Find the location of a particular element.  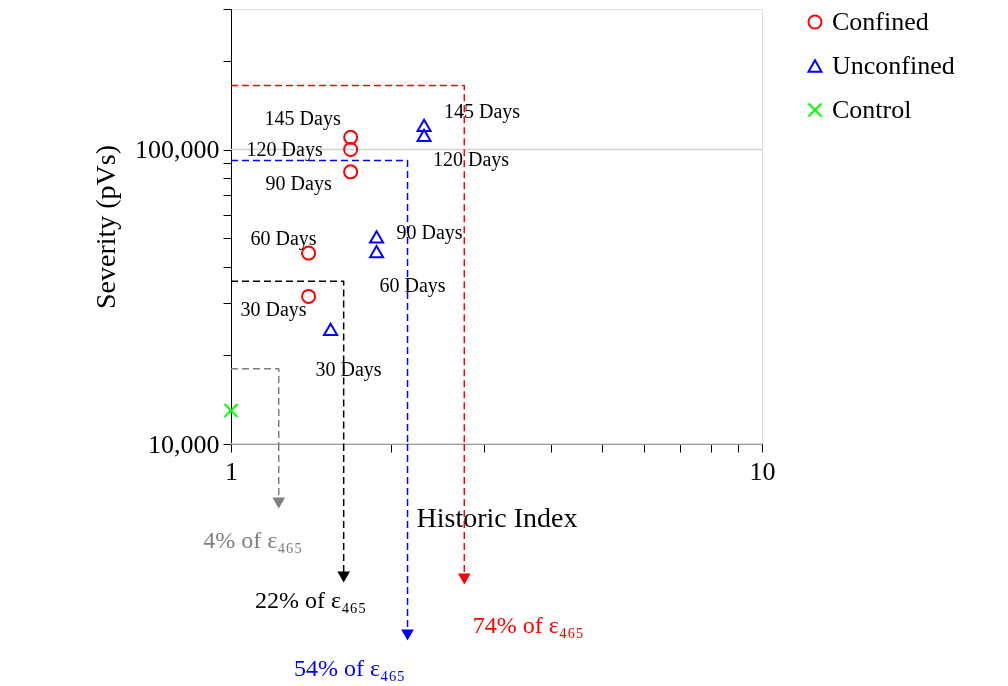

text: 22% of ε₄₆₅ is located at coordinates (311, 600).